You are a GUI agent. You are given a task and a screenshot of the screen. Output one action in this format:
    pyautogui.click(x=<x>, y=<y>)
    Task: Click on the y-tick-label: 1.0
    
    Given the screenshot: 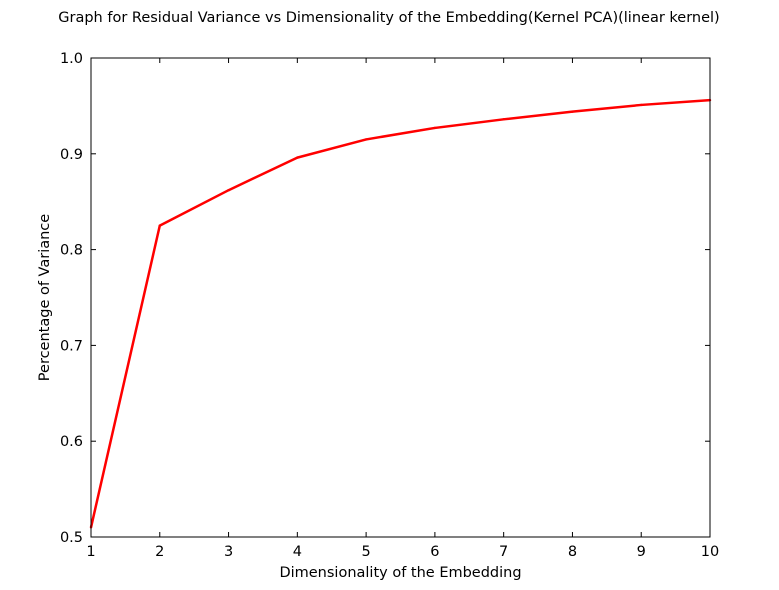 What is the action you would take?
    pyautogui.click(x=71, y=59)
    